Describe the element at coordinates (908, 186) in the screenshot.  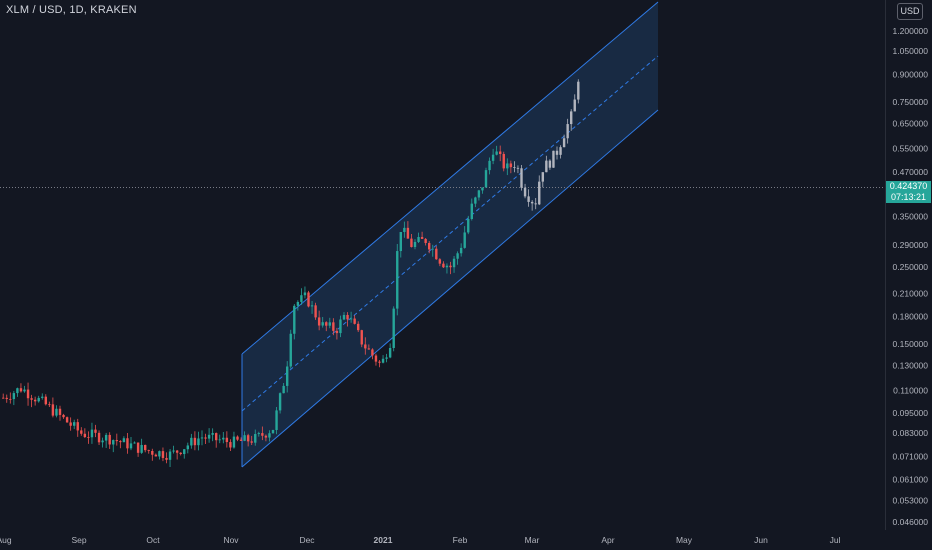
I see `last-price-value: 0.424370` at that location.